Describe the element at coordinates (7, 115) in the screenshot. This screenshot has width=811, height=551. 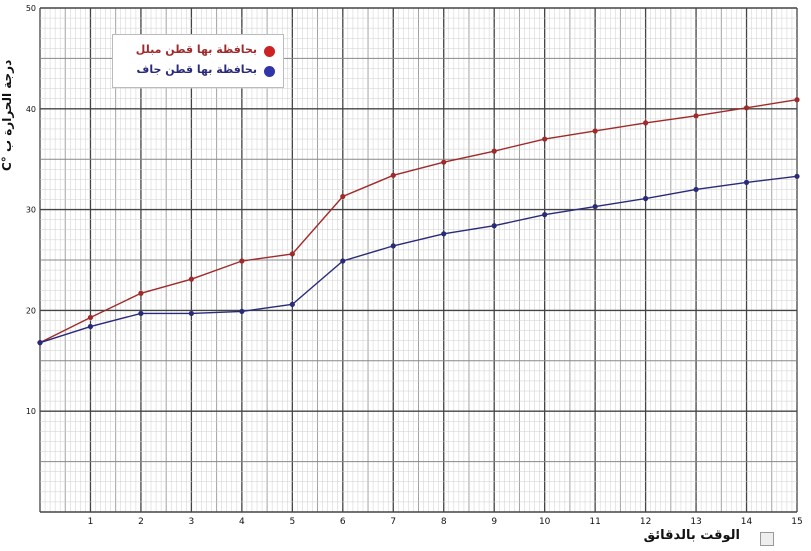
I see `y-axis-label: درجة الحرارة ب °C` at that location.